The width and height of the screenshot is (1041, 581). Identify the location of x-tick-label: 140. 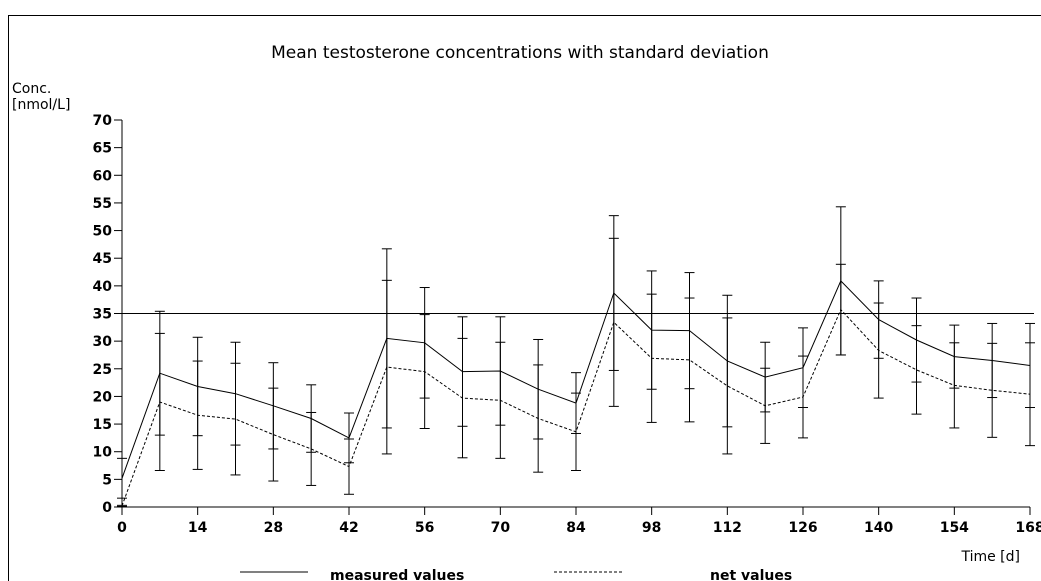
(878, 528).